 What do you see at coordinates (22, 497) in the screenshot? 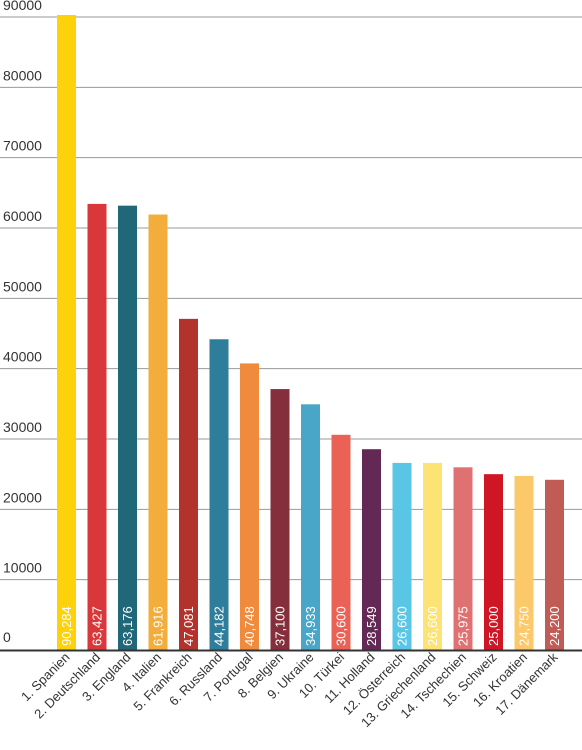
I see `y-tick-label: 20000` at bounding box center [22, 497].